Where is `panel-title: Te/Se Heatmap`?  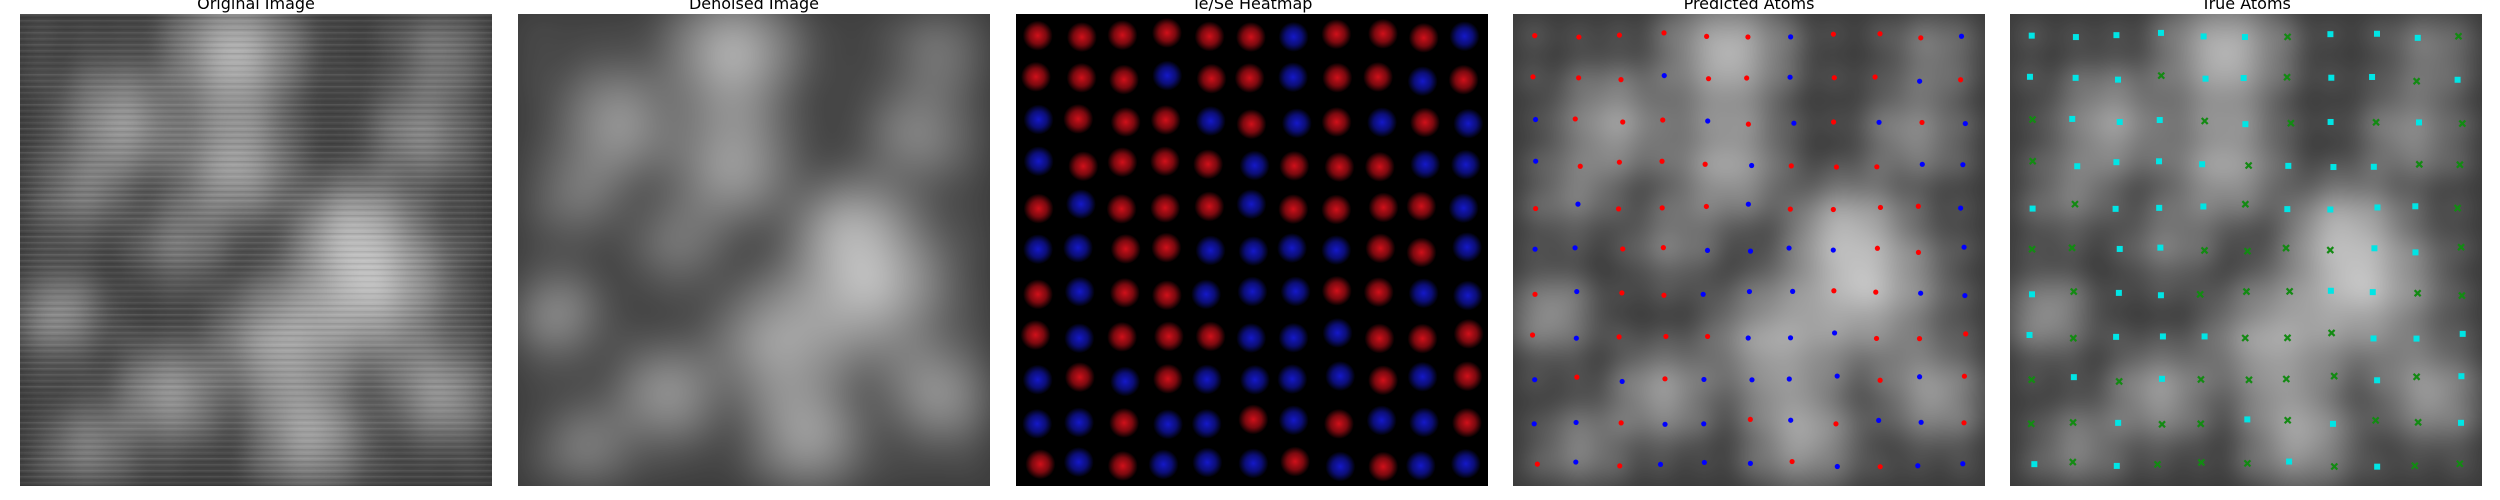
panel-title: Te/Se Heatmap is located at coordinates (1252, 6).